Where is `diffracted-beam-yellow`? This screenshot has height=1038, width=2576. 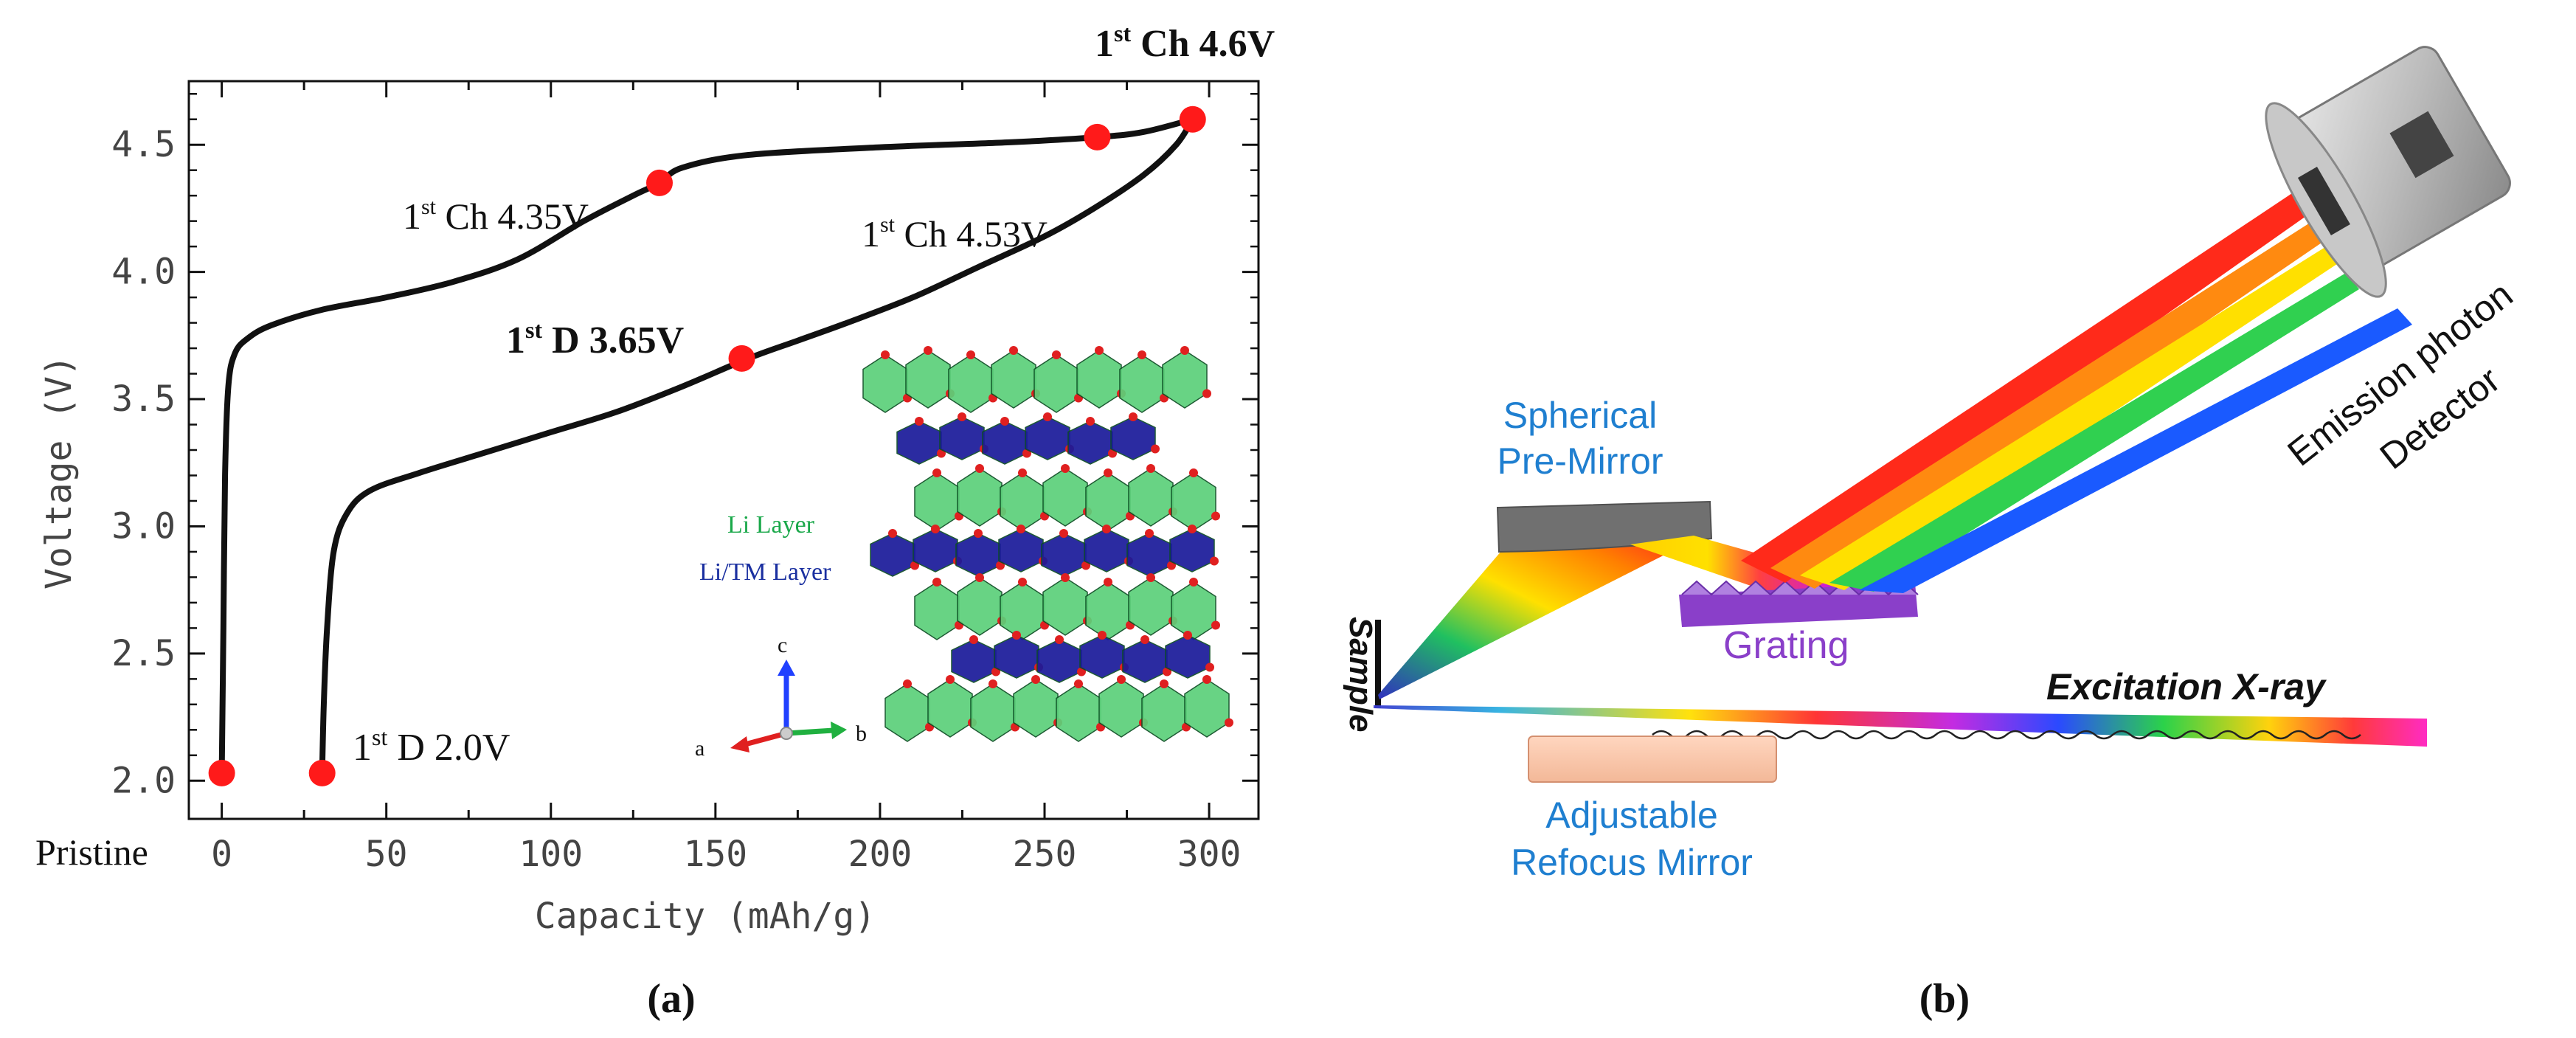 diffracted-beam-yellow is located at coordinates (2073, 417).